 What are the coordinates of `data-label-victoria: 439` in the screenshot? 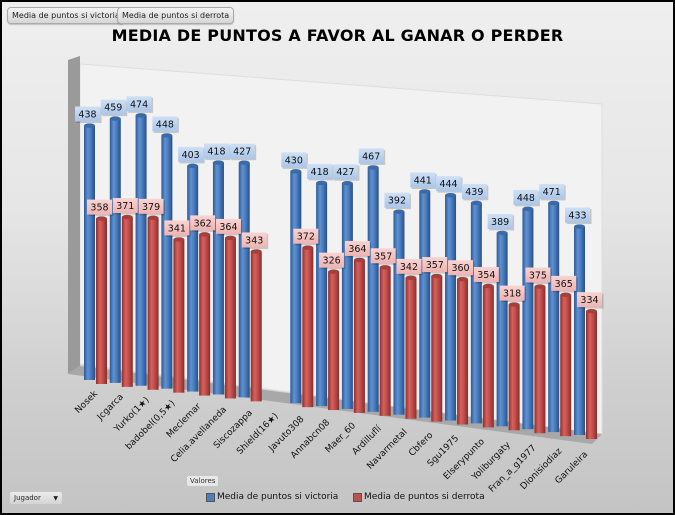 It's located at (475, 192).